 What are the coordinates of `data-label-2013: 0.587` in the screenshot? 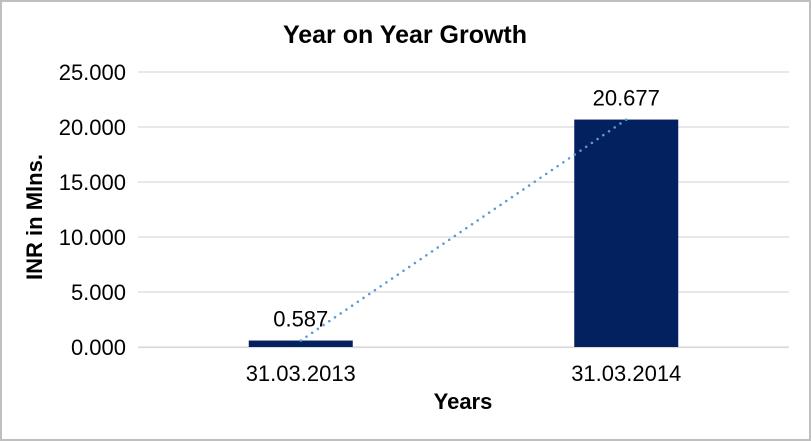 It's located at (300, 319).